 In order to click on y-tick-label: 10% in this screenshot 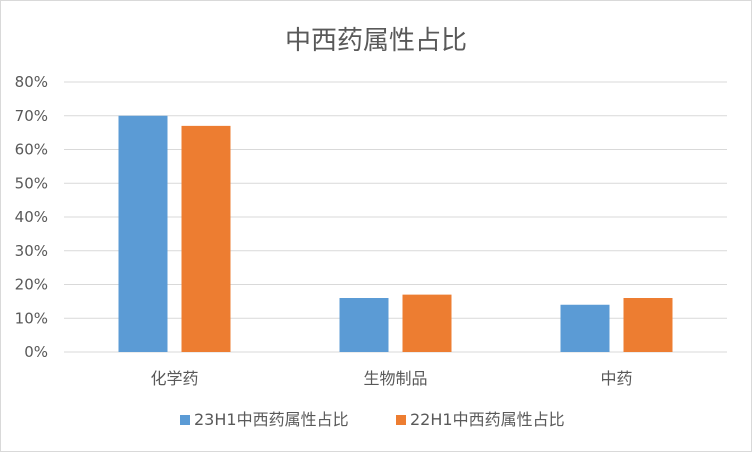, I will do `click(31, 318)`.